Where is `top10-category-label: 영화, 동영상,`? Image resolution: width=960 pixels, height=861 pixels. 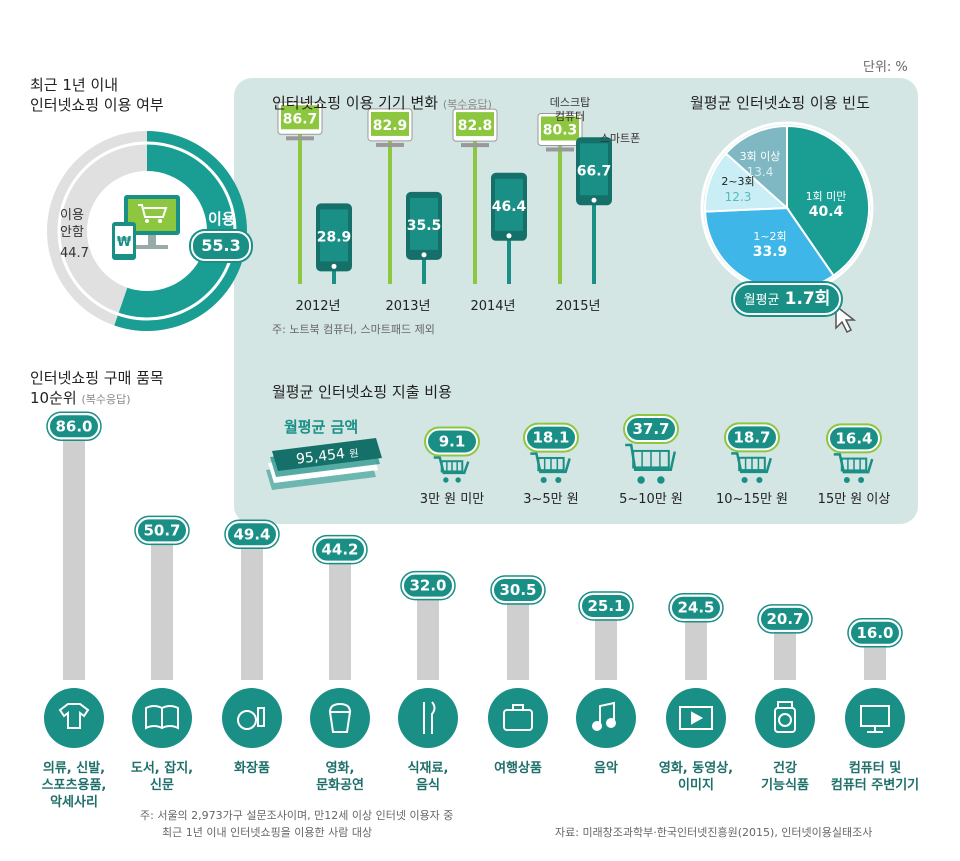 top10-category-label: 영화, 동영상, is located at coordinates (696, 768).